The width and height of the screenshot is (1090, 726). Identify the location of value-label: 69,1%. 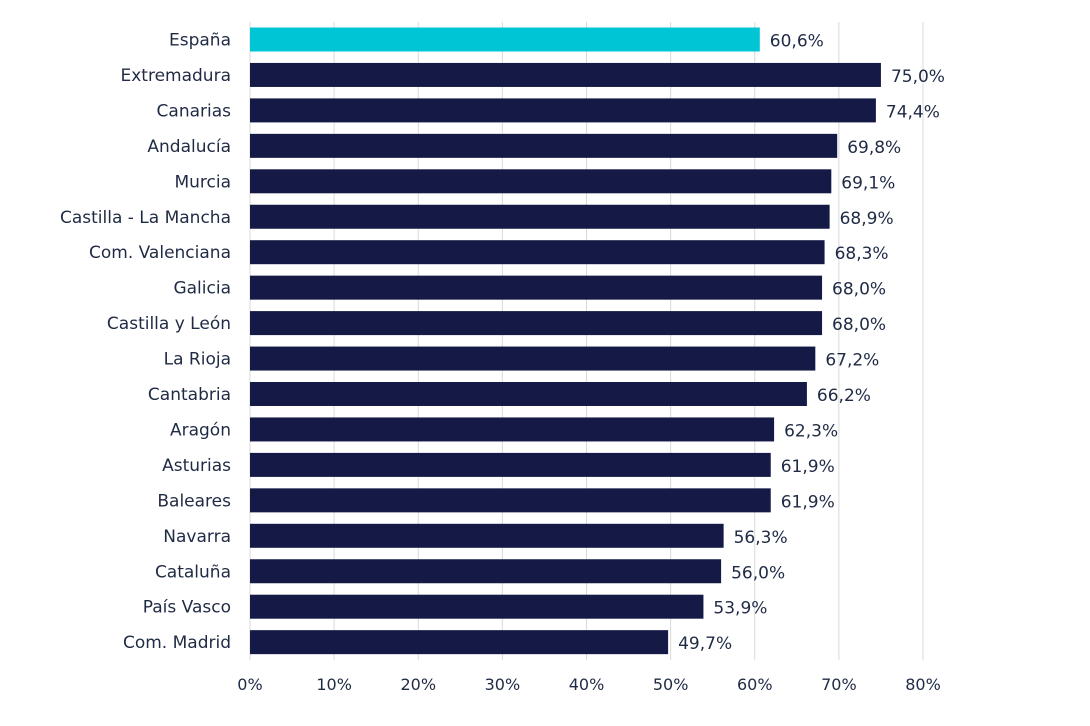
(868, 183).